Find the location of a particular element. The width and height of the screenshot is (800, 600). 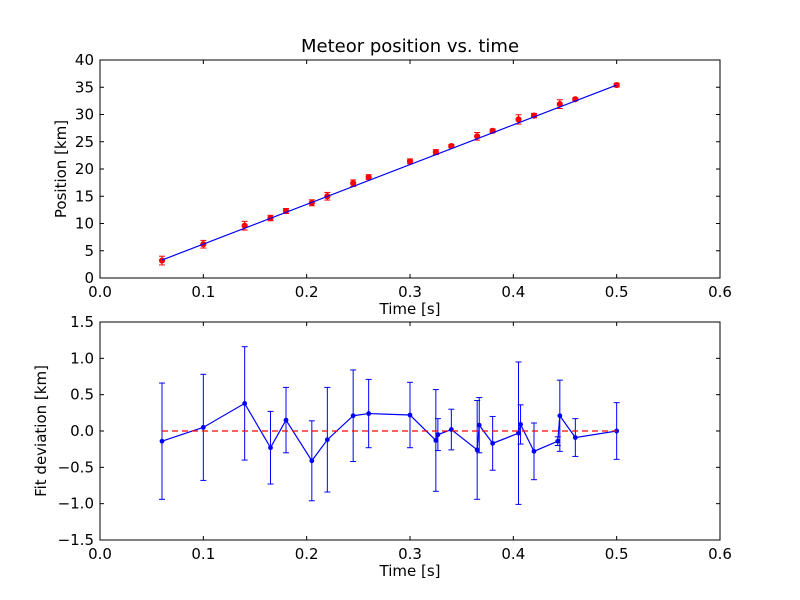

deviation-y-tick-label: 0.0 is located at coordinates (82, 431).